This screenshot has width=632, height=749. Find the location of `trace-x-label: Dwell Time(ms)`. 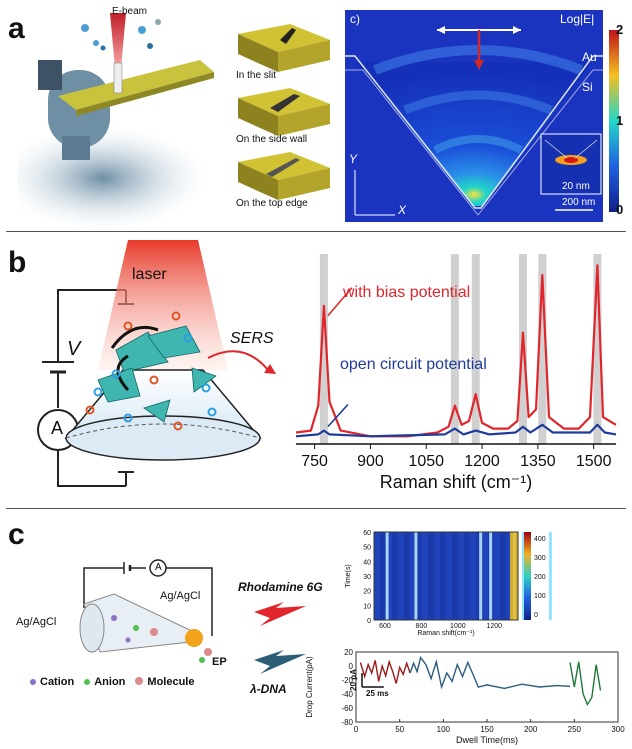

trace-x-label: Dwell Time(ms) is located at coordinates (487, 740).